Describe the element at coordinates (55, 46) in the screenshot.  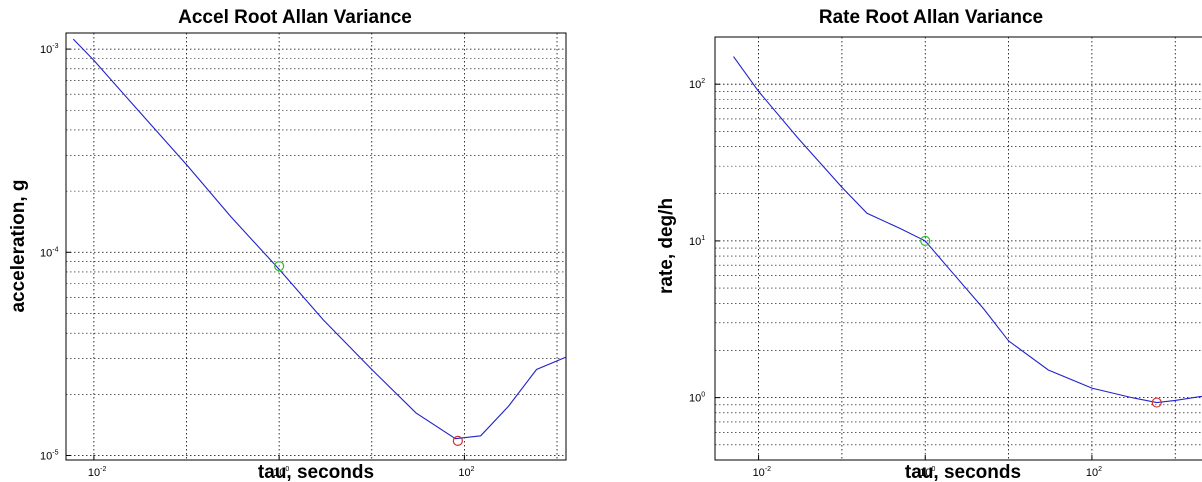
I see `tick-exponent: -3` at that location.